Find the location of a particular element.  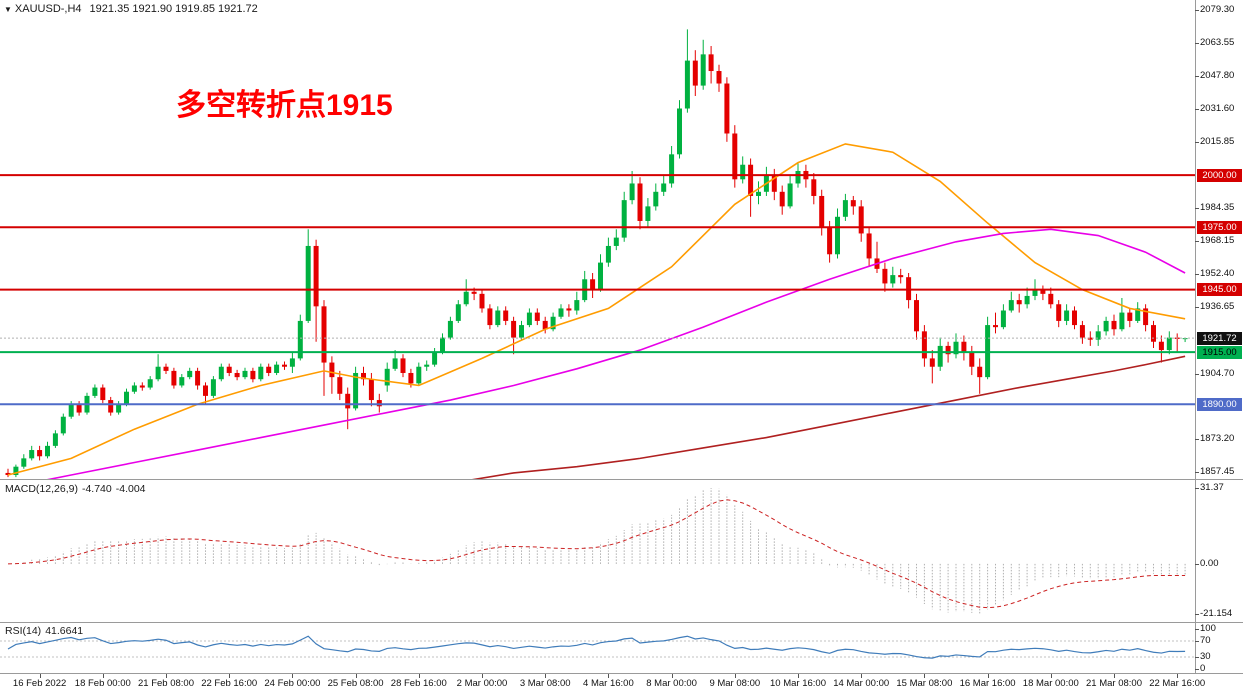

price-tick-label: 1968.15 is located at coordinates (1217, 241).